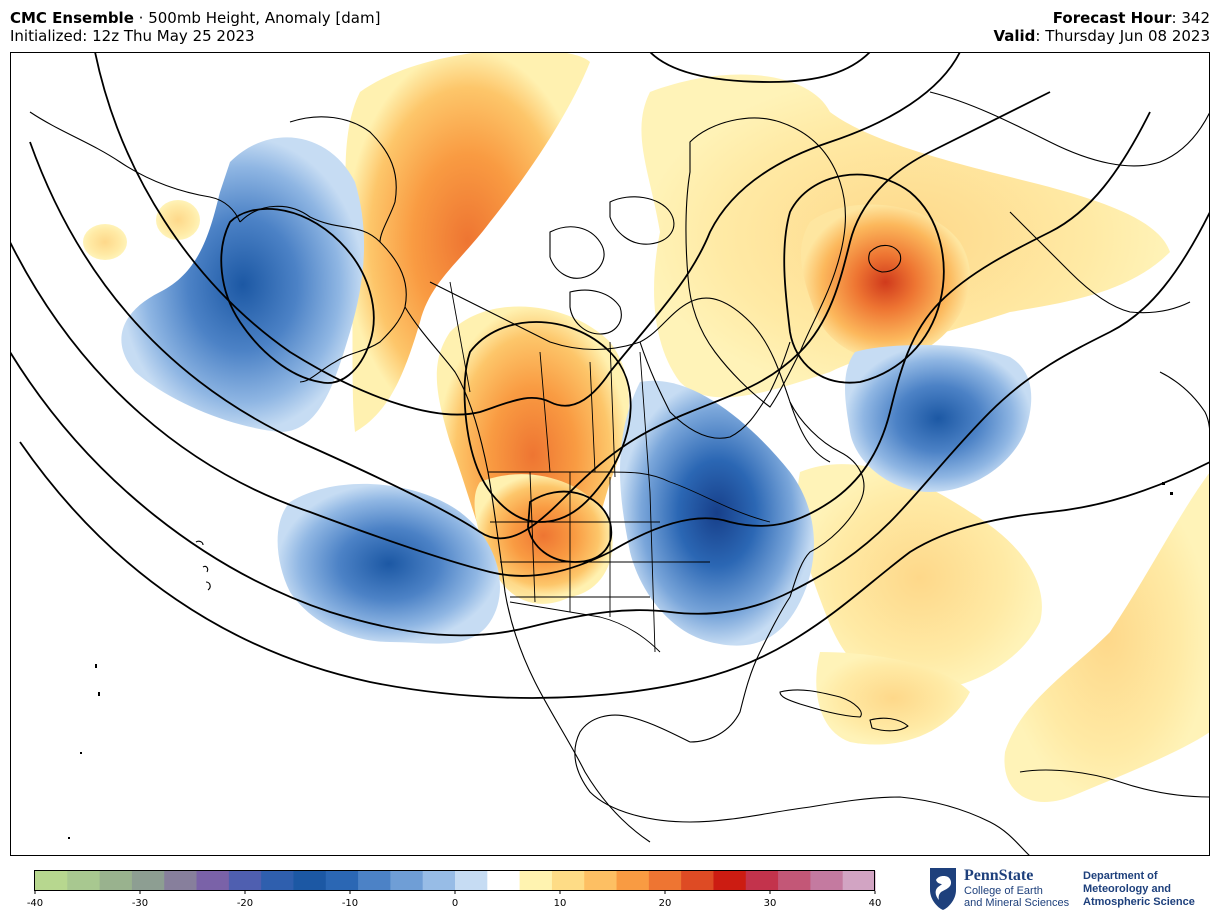  I want to click on dept-line-1: Department of, so click(1120, 876).